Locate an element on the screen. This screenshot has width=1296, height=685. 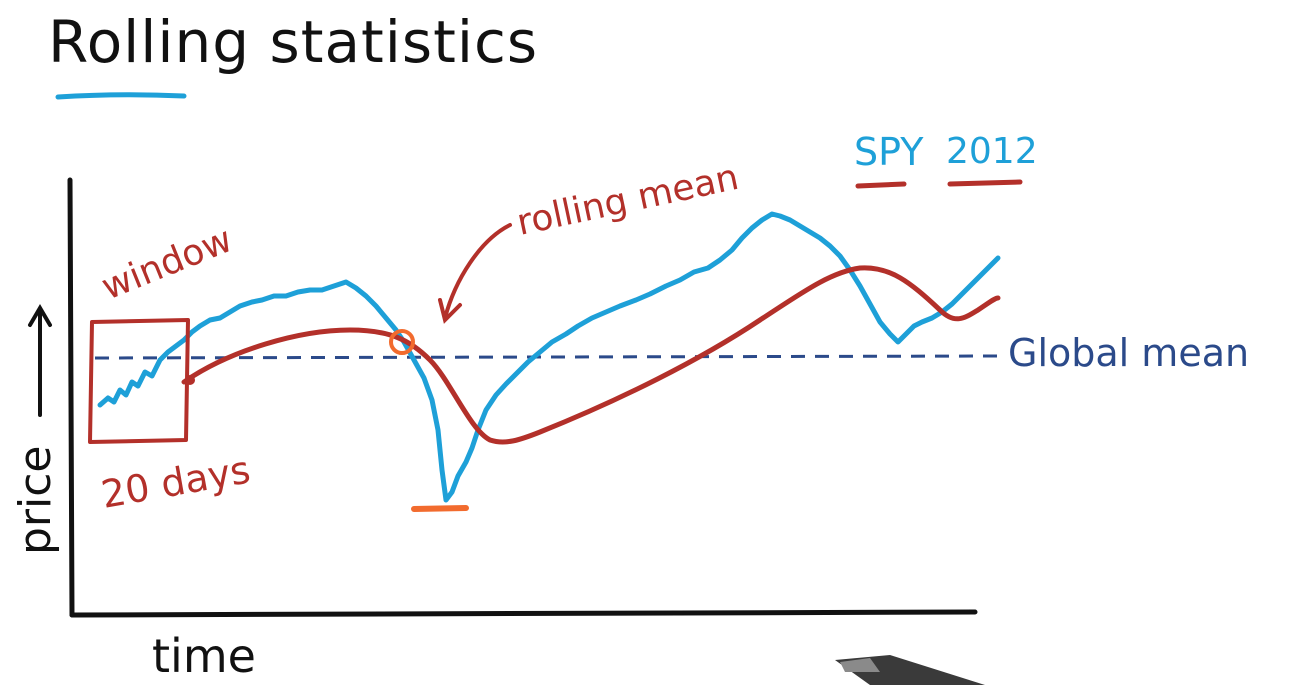
year-underline is located at coordinates (985, 183).